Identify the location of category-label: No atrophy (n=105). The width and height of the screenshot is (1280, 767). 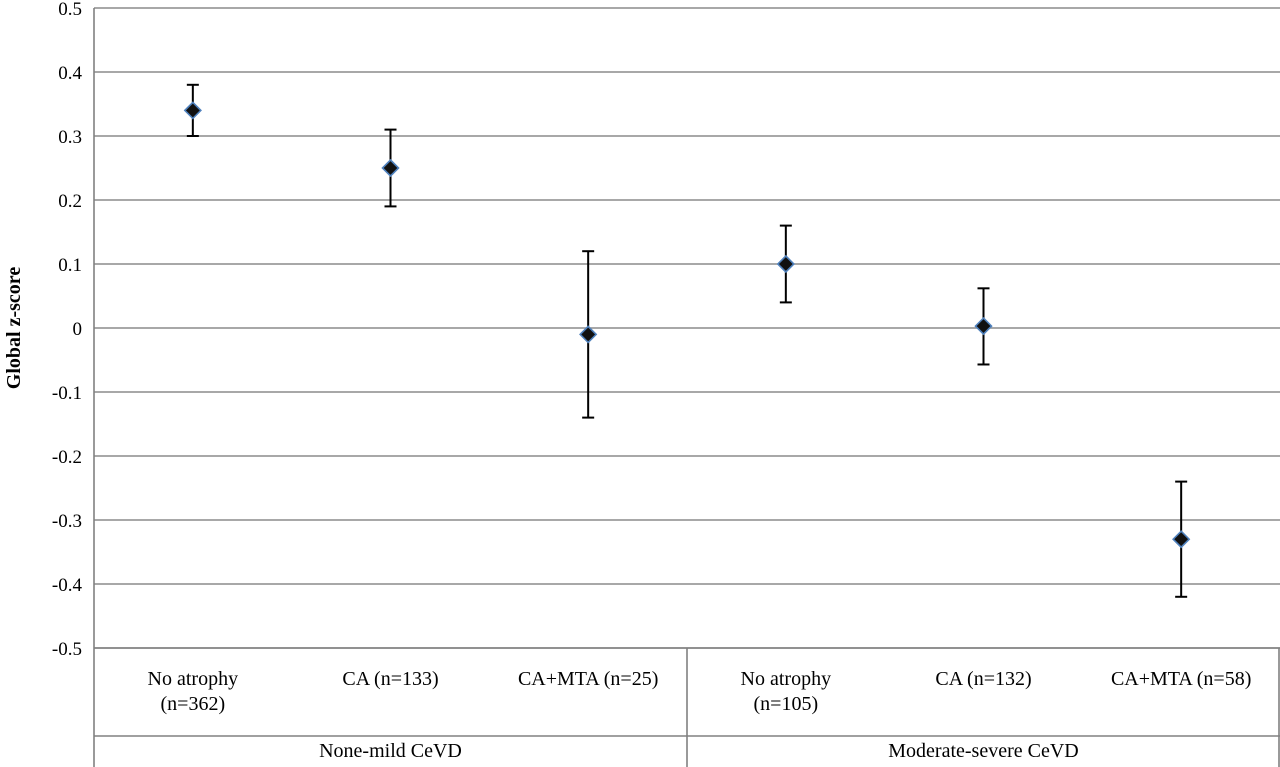
(786, 691).